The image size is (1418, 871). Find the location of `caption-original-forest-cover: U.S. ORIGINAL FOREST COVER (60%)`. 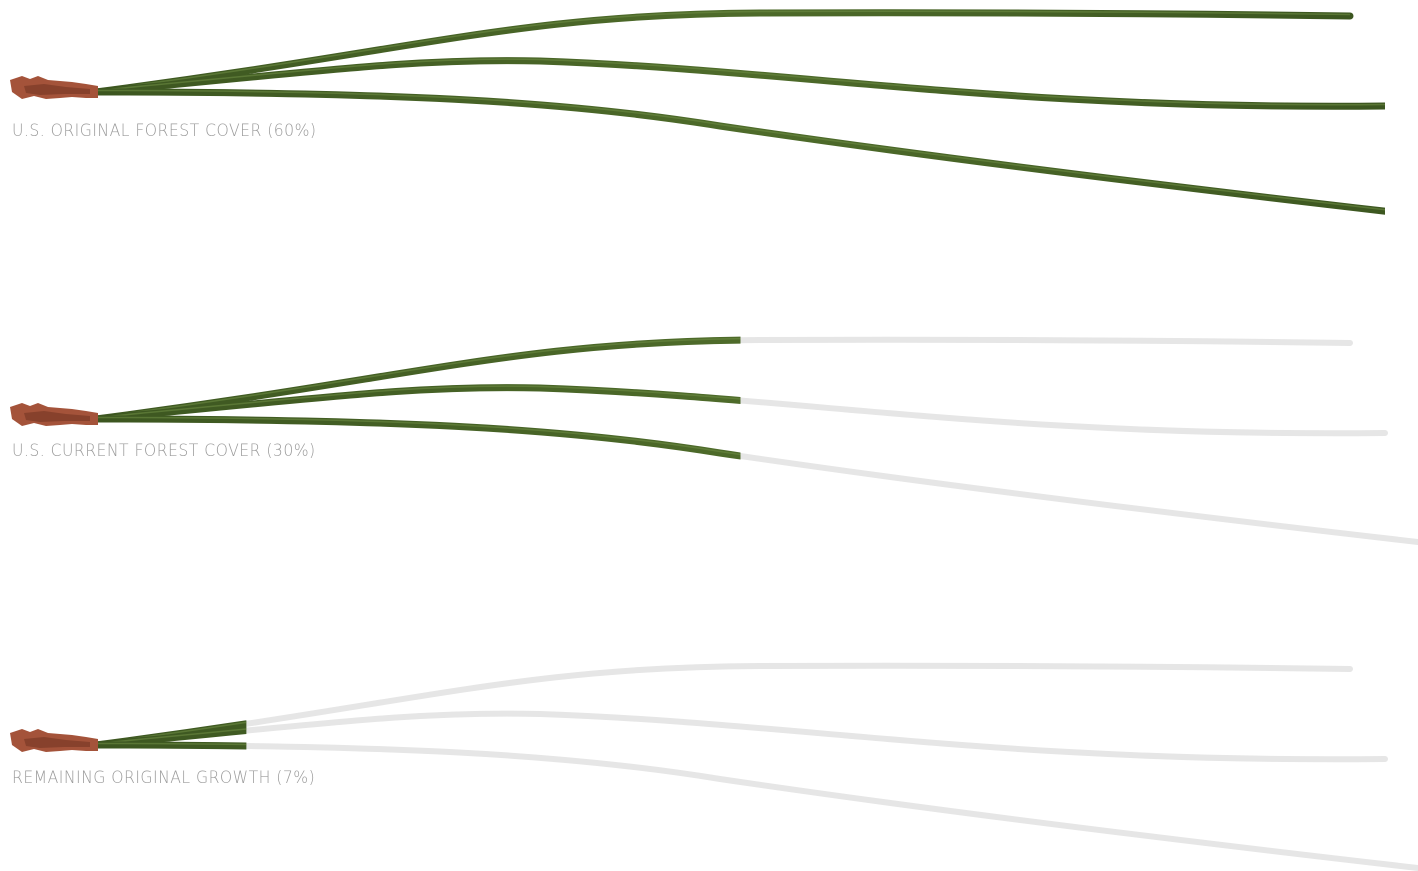

caption-original-forest-cover: U.S. ORIGINAL FOREST COVER (60%) is located at coordinates (164, 131).